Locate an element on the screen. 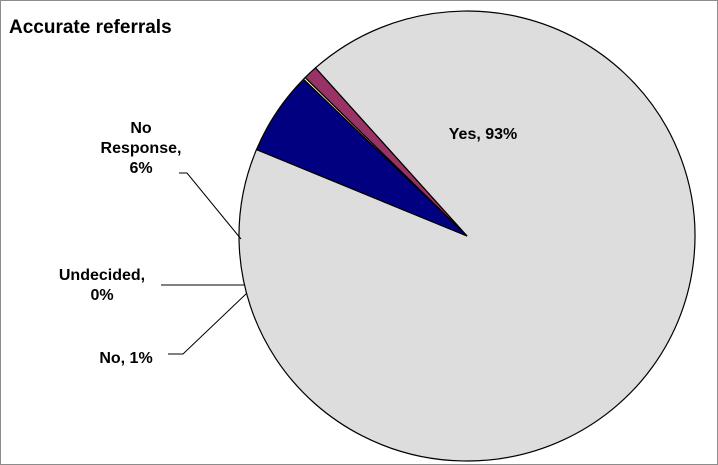  leader-line-no-response is located at coordinates (210, 206).